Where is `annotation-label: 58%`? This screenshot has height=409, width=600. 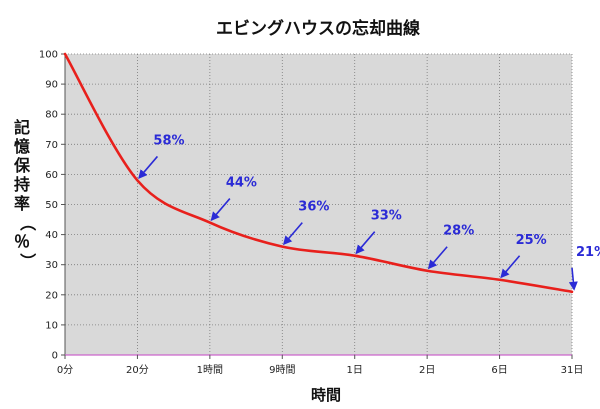 annotation-label: 58% is located at coordinates (168, 140).